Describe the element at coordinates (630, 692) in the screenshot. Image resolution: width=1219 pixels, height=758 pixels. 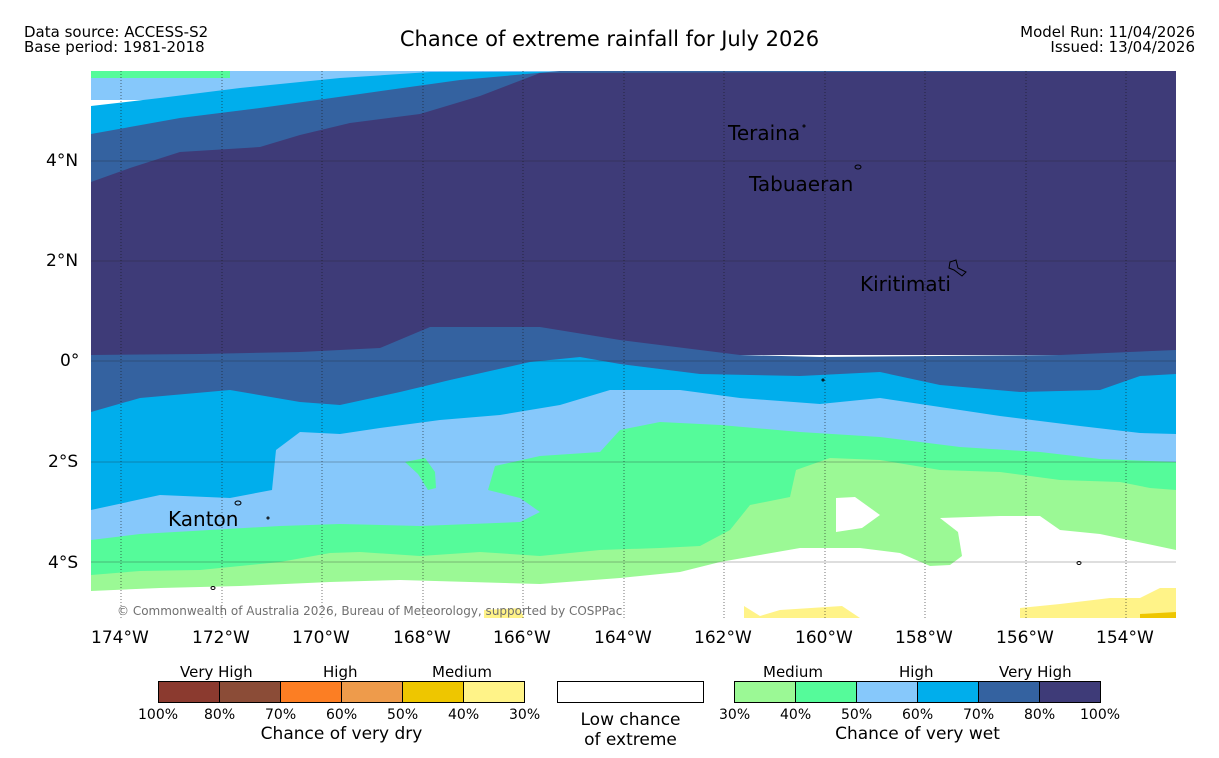
I see `low-chance-swatch` at that location.